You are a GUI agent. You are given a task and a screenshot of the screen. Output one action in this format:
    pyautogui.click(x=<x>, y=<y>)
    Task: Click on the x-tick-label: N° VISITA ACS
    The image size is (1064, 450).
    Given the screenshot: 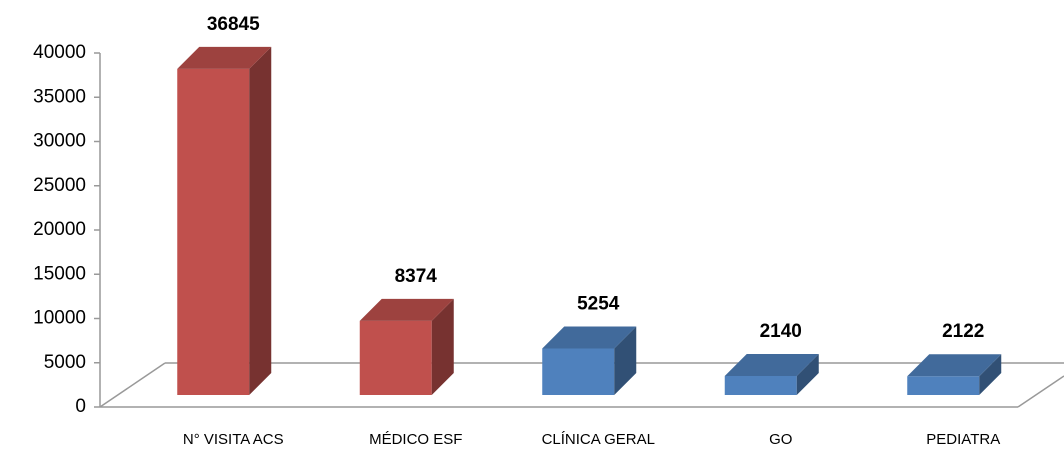 What is the action you would take?
    pyautogui.click(x=233, y=439)
    